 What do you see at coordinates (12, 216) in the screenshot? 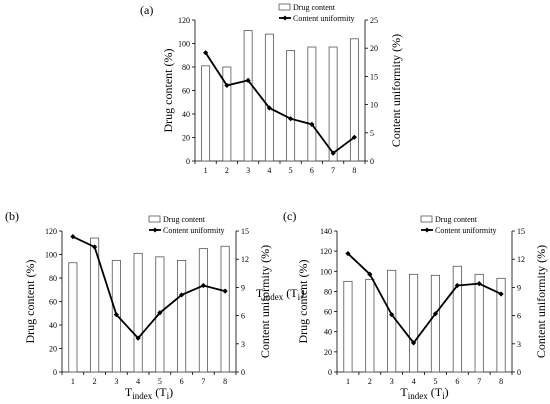
I see `panel-label: (b)` at bounding box center [12, 216].